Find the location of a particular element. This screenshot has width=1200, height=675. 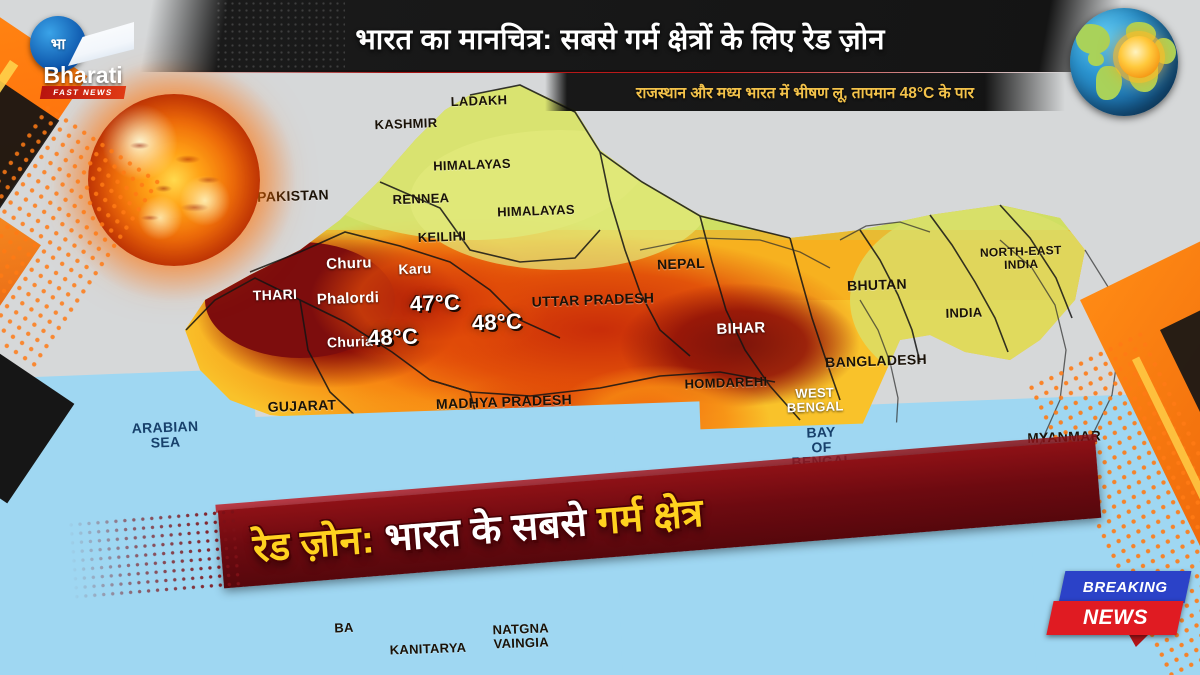

sun-disc is located at coordinates (174, 180).